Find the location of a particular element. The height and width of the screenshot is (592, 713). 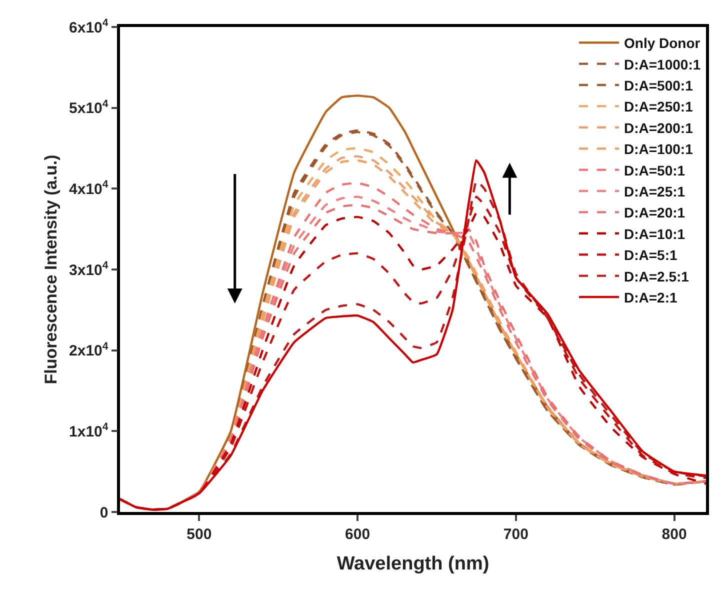

x-tick-label: 800 is located at coordinates (674, 534).